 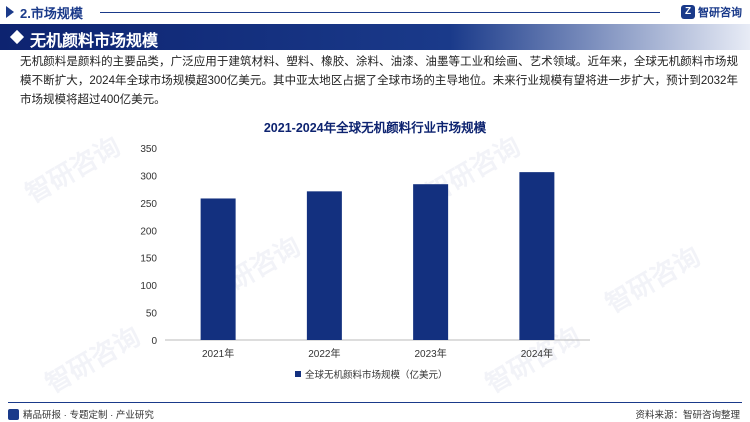 What do you see at coordinates (431, 353) in the screenshot?
I see `x-tick-label: 2023年` at bounding box center [431, 353].